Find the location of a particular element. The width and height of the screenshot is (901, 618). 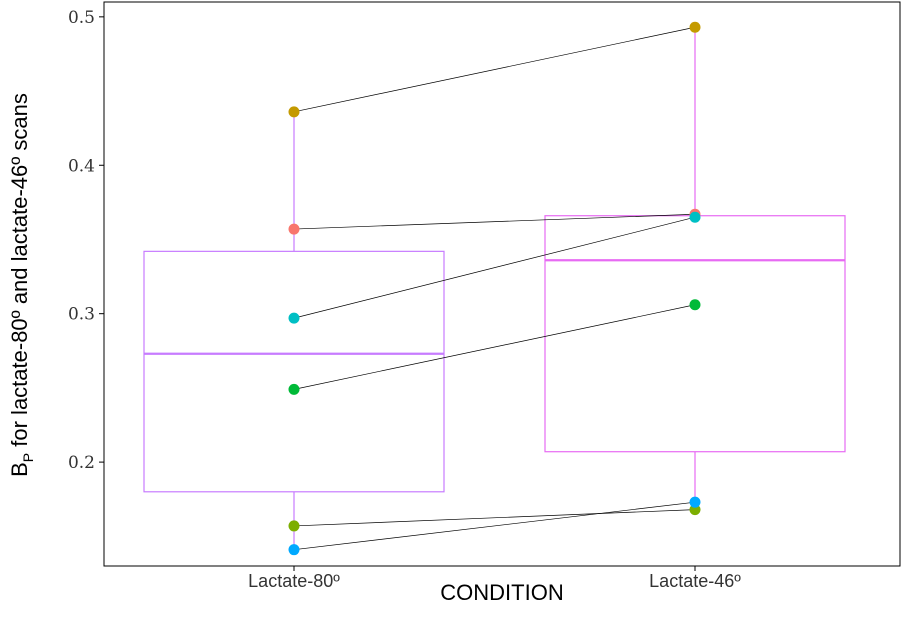

y-tick-label: 0.4 is located at coordinates (81, 166).